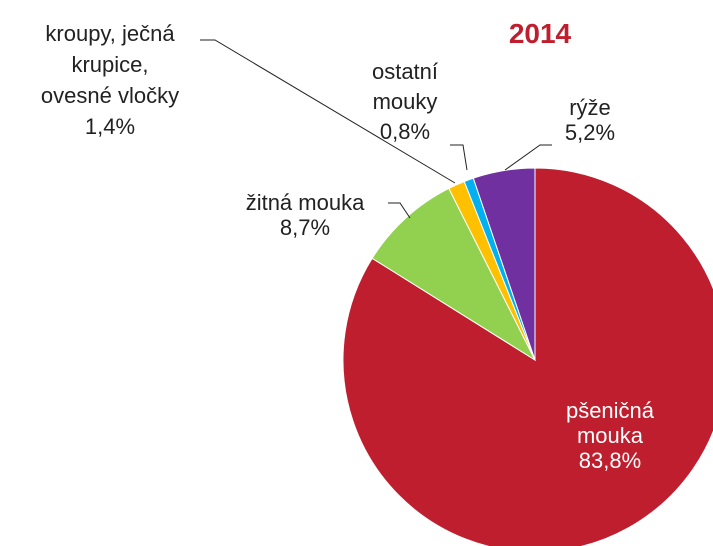  What do you see at coordinates (110, 64) in the screenshot?
I see `category-label: kroupy, ječná krupice, ovesné vločky` at bounding box center [110, 64].